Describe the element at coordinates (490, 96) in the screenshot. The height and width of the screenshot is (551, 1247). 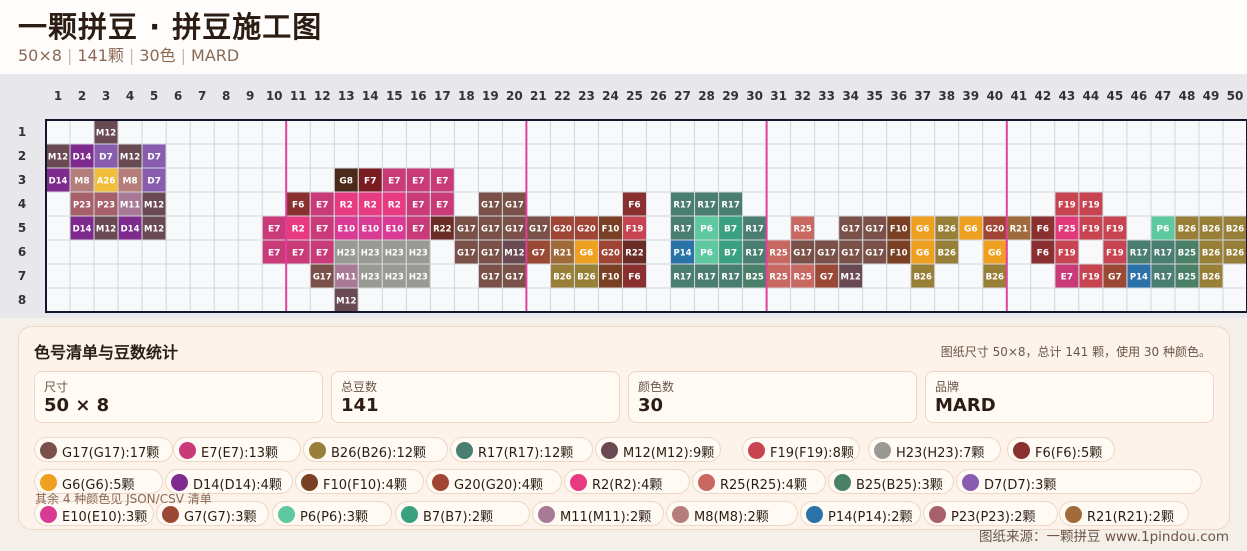
I see `column-label: 19` at that location.